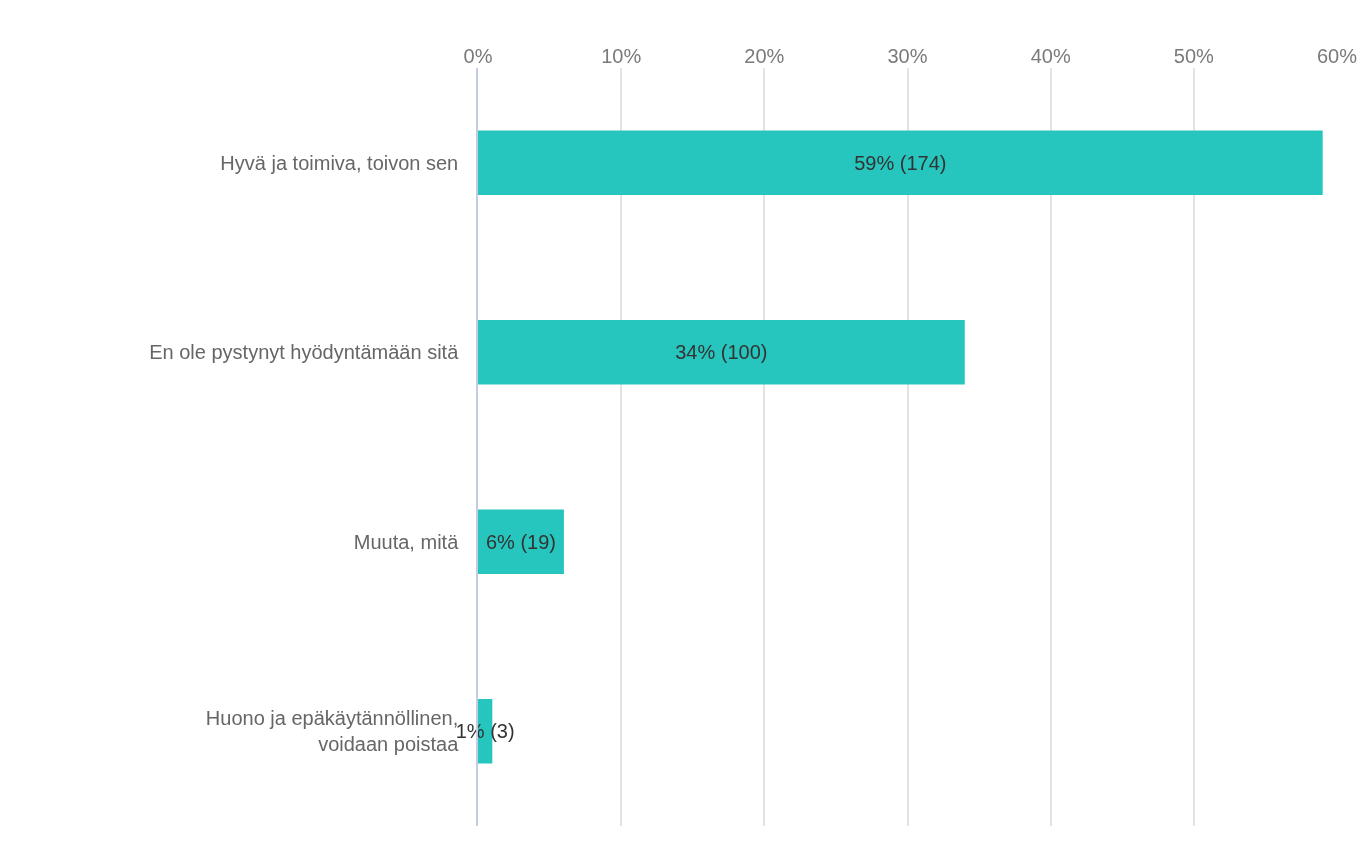 This screenshot has width=1367, height=854. What do you see at coordinates (406, 541) in the screenshot?
I see `y-tick-label: Muuta, mitä` at bounding box center [406, 541].